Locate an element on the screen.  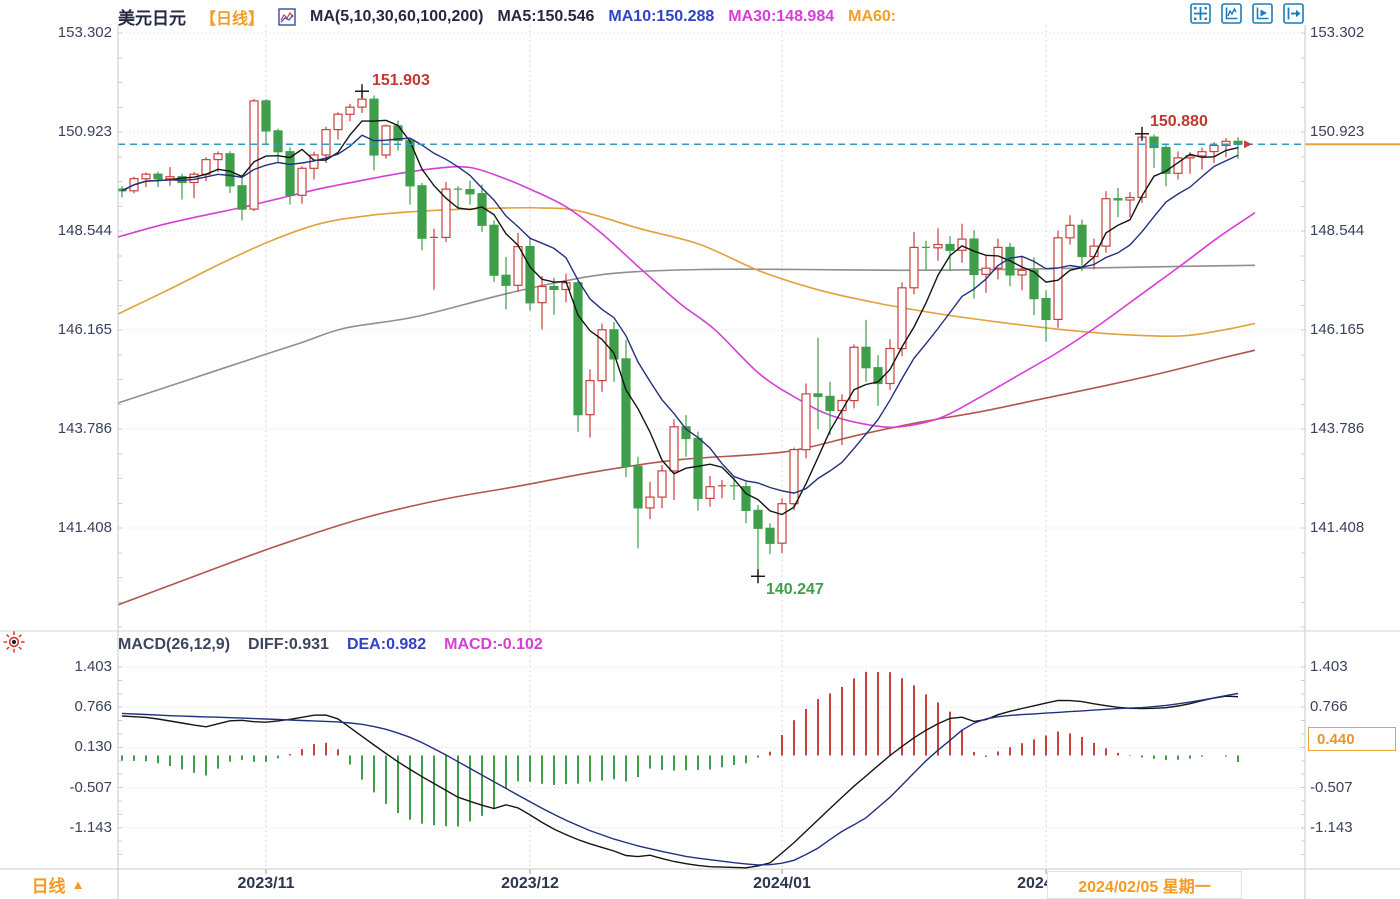
price-axis-label-right: 143.786 is located at coordinates (1337, 428).